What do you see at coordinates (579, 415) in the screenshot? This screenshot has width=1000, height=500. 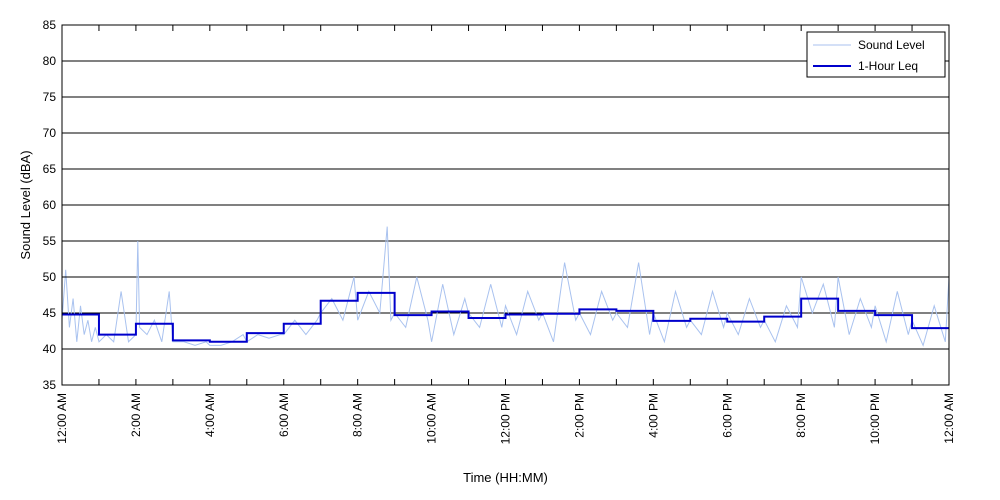 I see `x-tick-label: 2:00 PM` at bounding box center [579, 415].